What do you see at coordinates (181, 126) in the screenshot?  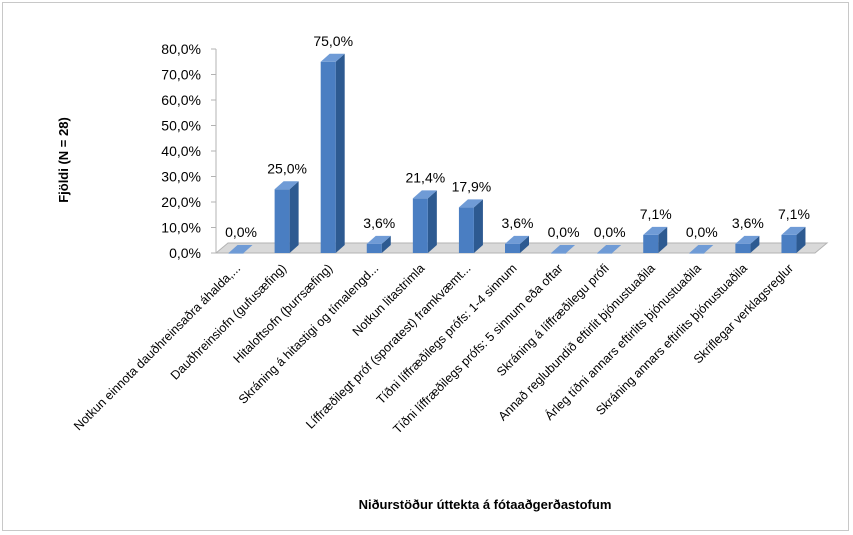 I see `y-tick-label: 50,0%` at bounding box center [181, 126].